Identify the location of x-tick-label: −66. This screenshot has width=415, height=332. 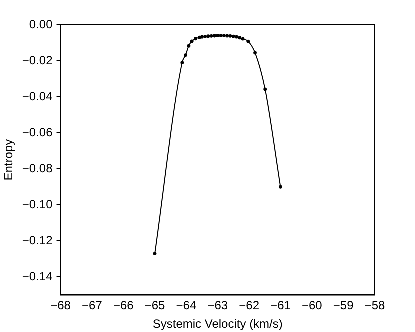
(123, 305).